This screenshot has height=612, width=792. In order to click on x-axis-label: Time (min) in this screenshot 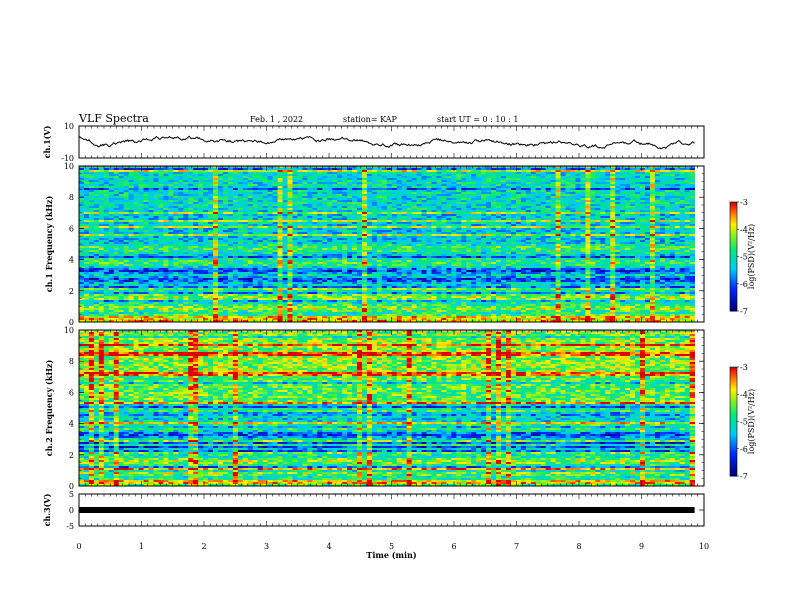, I will do `click(391, 555)`.